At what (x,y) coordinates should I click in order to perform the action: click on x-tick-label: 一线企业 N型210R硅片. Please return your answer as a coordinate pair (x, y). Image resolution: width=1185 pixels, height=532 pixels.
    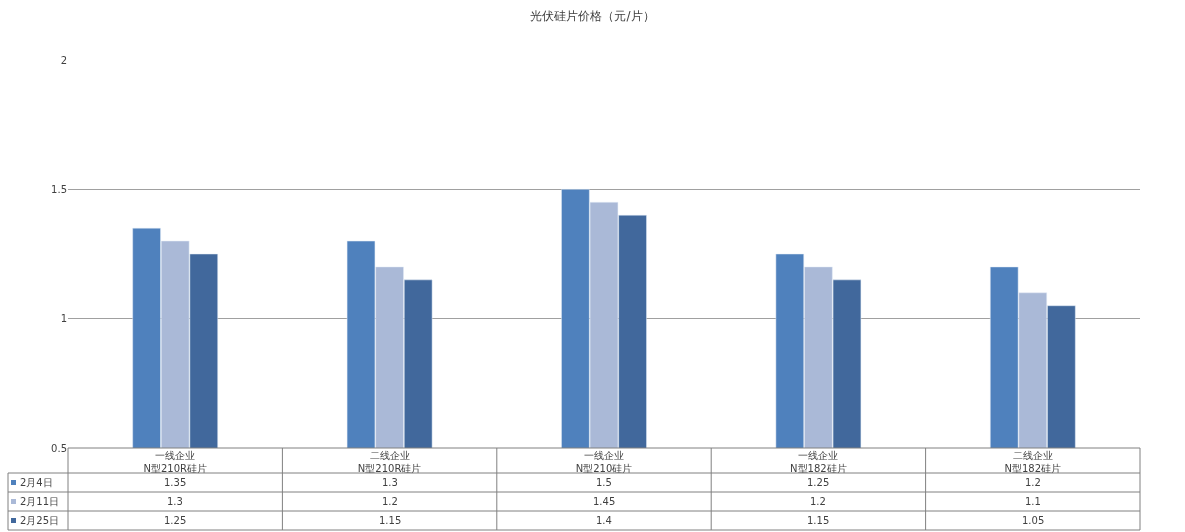
    Looking at the image, I should click on (175, 462).